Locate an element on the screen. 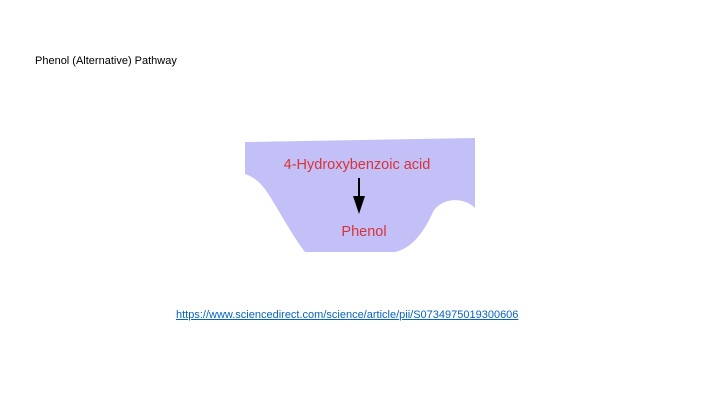  slide-title: Phenol (Alternative) Pathway is located at coordinates (106, 61).